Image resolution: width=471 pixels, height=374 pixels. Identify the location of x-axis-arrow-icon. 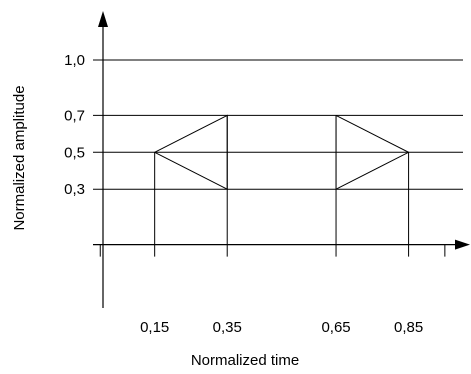
(462, 244).